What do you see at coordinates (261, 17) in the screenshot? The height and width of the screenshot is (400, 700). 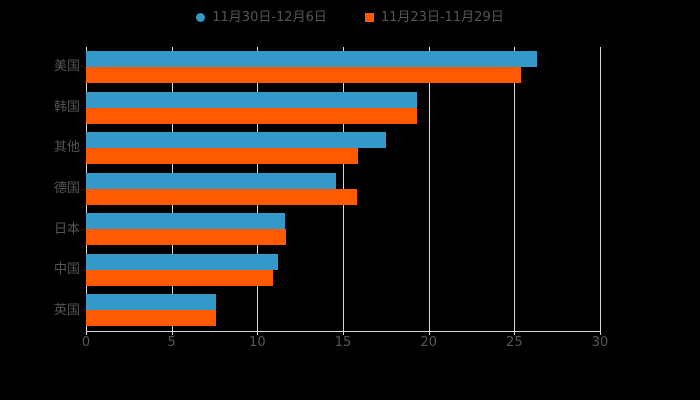 I see `legend-item-series-0: 11月30日-12月6日` at bounding box center [261, 17].